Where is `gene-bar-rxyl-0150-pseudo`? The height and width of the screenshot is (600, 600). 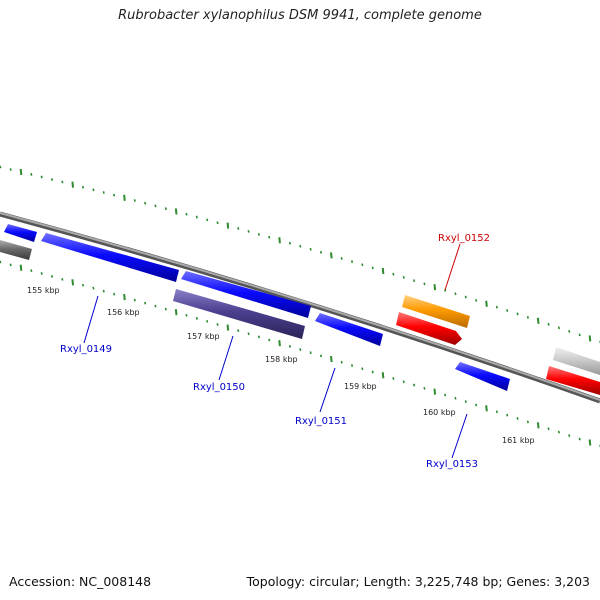 gene-bar-rxyl-0150-pseudo is located at coordinates (239, 314).